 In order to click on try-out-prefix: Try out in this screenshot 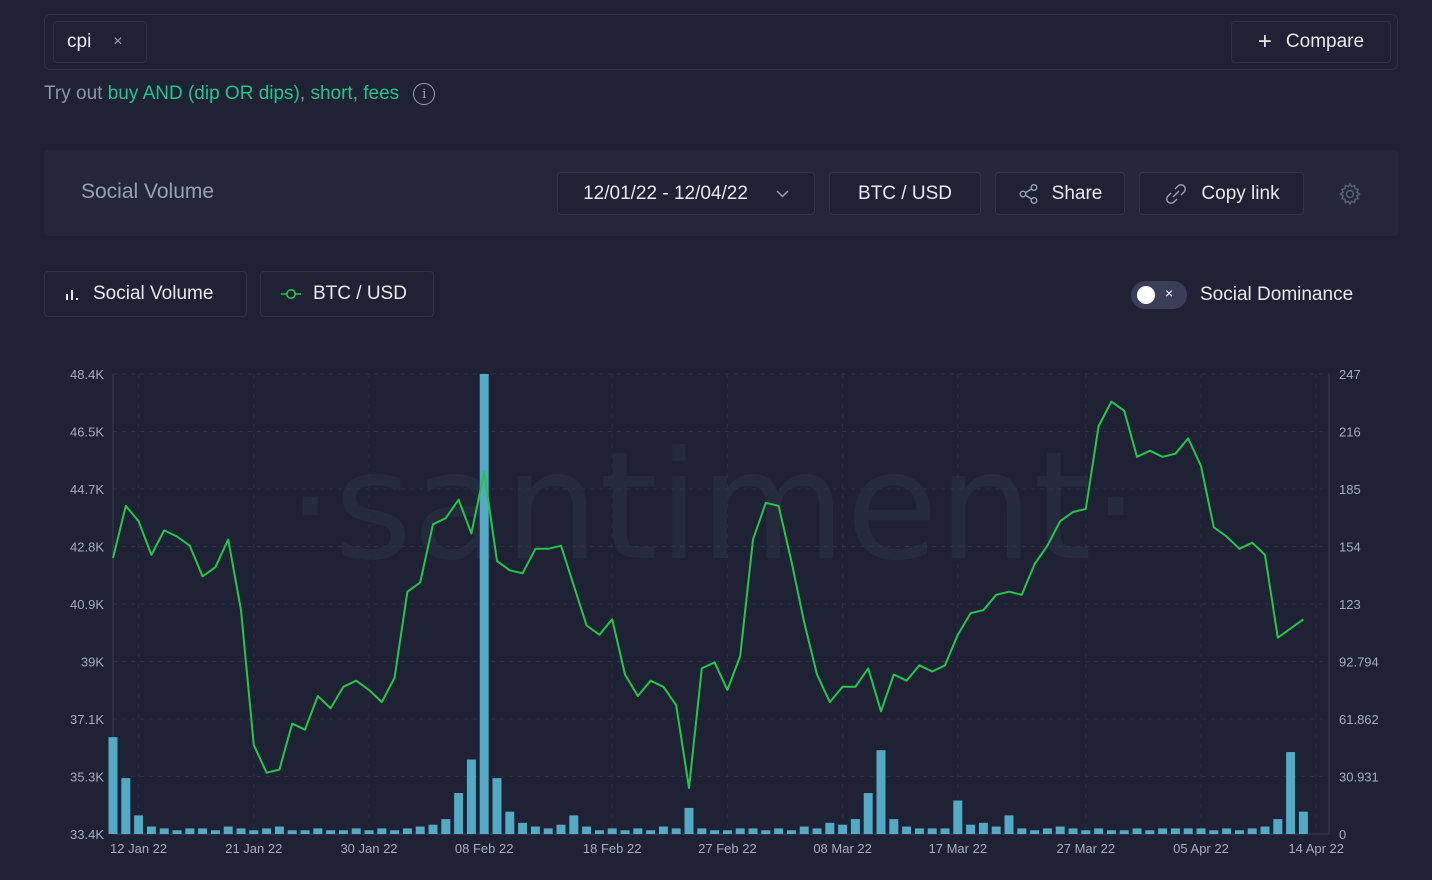, I will do `click(73, 93)`.